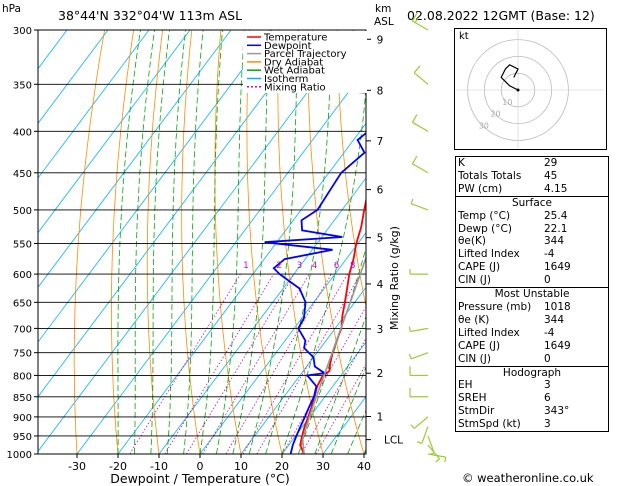  I want to click on mixing-ratio-label: 6, so click(336, 266).